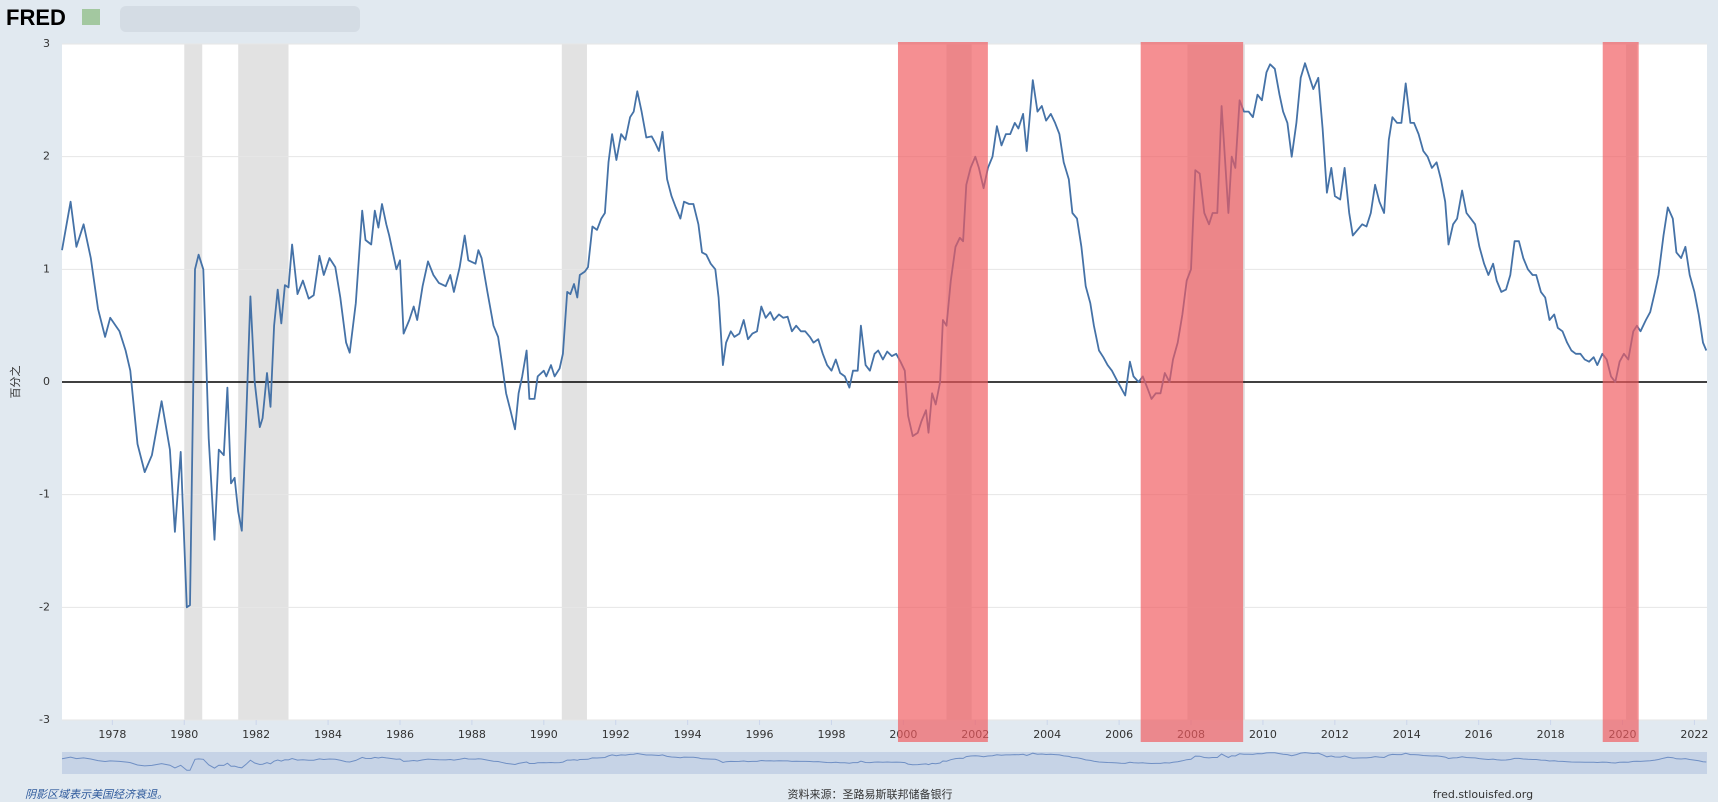  What do you see at coordinates (96, 794) in the screenshot?
I see `footer-note: 阴影区域表示美国经济衰退。` at bounding box center [96, 794].